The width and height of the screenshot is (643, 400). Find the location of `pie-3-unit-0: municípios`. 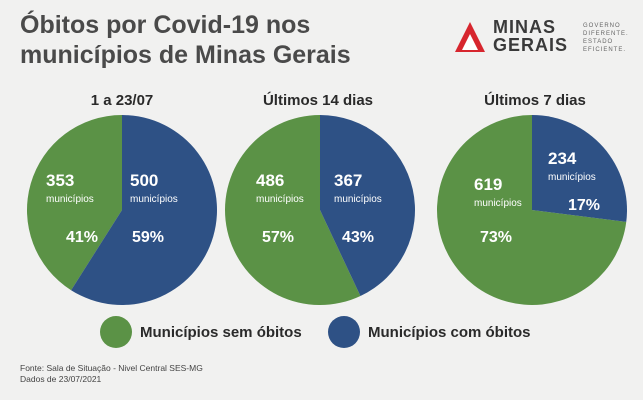

pie-3-unit-0: municípios is located at coordinates (498, 203).